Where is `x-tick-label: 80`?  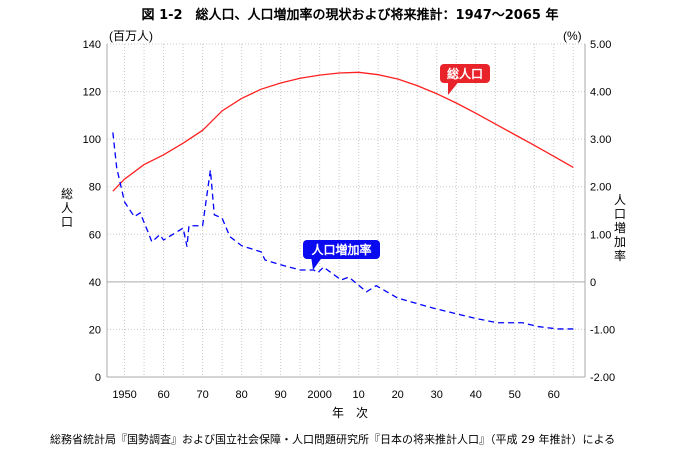
x-tick-label: 80 is located at coordinates (241, 395).